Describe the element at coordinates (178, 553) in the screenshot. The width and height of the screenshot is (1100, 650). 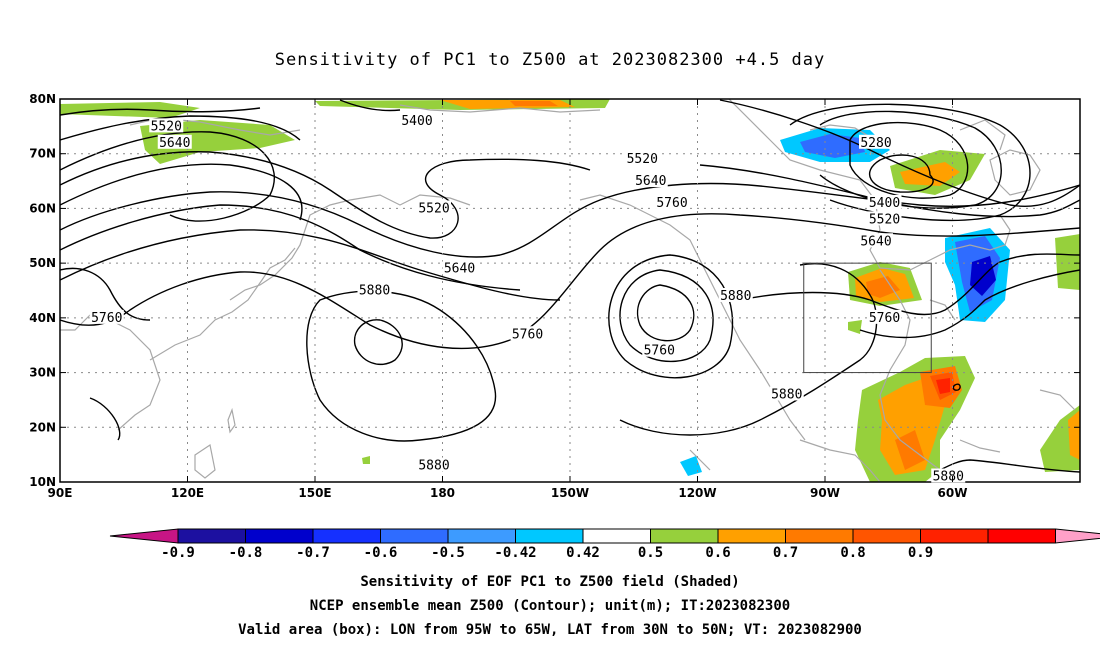
I see `colorbar-label: -0.9` at that location.